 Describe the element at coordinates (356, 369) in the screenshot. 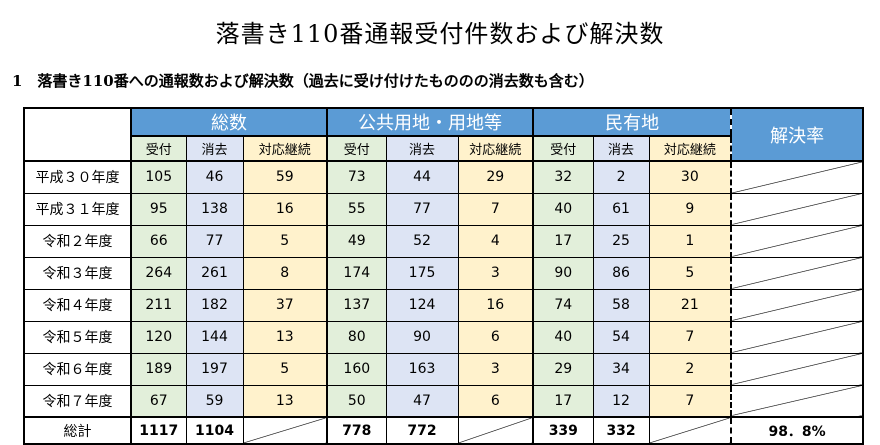

I see `public-received: 160` at that location.